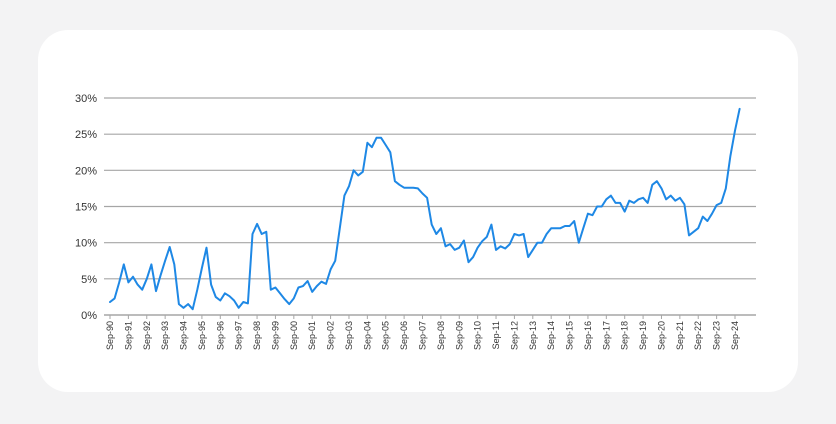  Describe the element at coordinates (147, 335) in the screenshot. I see `x-tick-label: Sep-92` at that location.